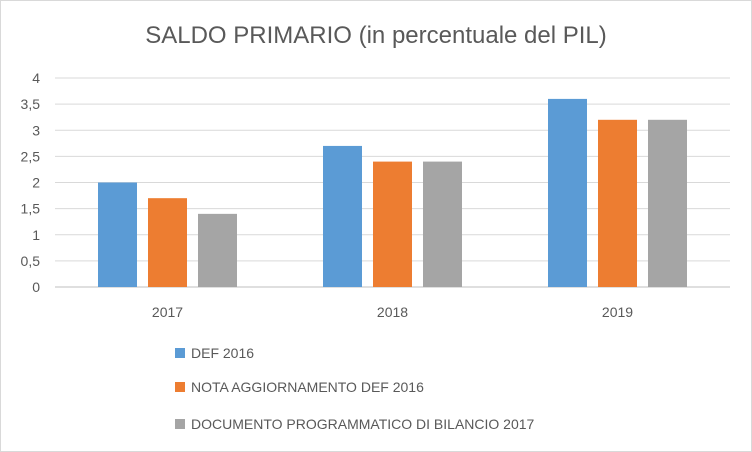  Describe the element at coordinates (223, 353) in the screenshot. I see `legend-label: DEF 2016` at that location.